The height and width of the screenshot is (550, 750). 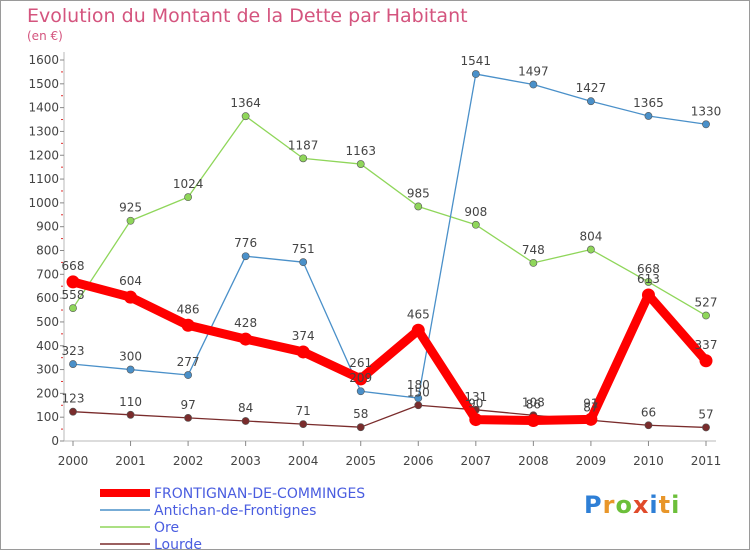 What do you see at coordinates (73, 461) in the screenshot?
I see `x-tick-label: 2000` at bounding box center [73, 461].